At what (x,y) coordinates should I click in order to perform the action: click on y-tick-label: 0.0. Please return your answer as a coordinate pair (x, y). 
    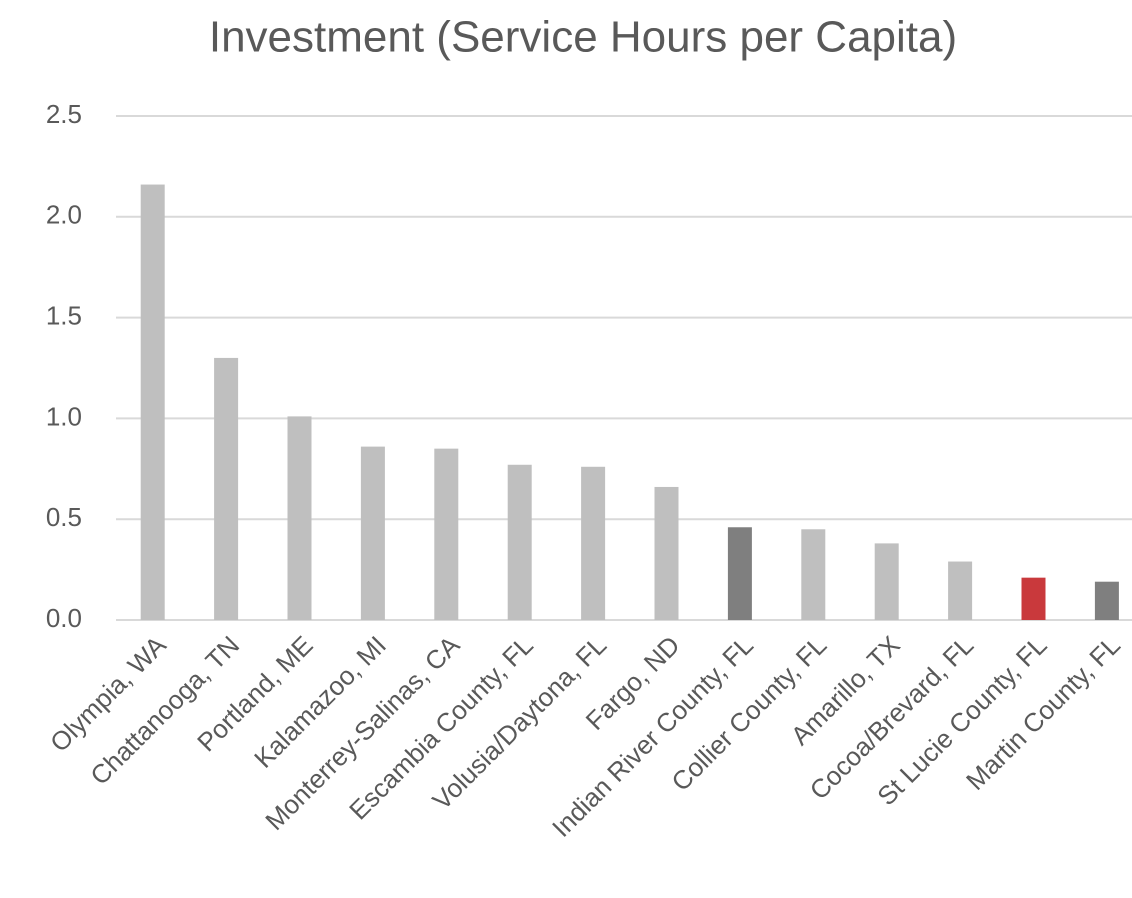
    Looking at the image, I should click on (64, 618).